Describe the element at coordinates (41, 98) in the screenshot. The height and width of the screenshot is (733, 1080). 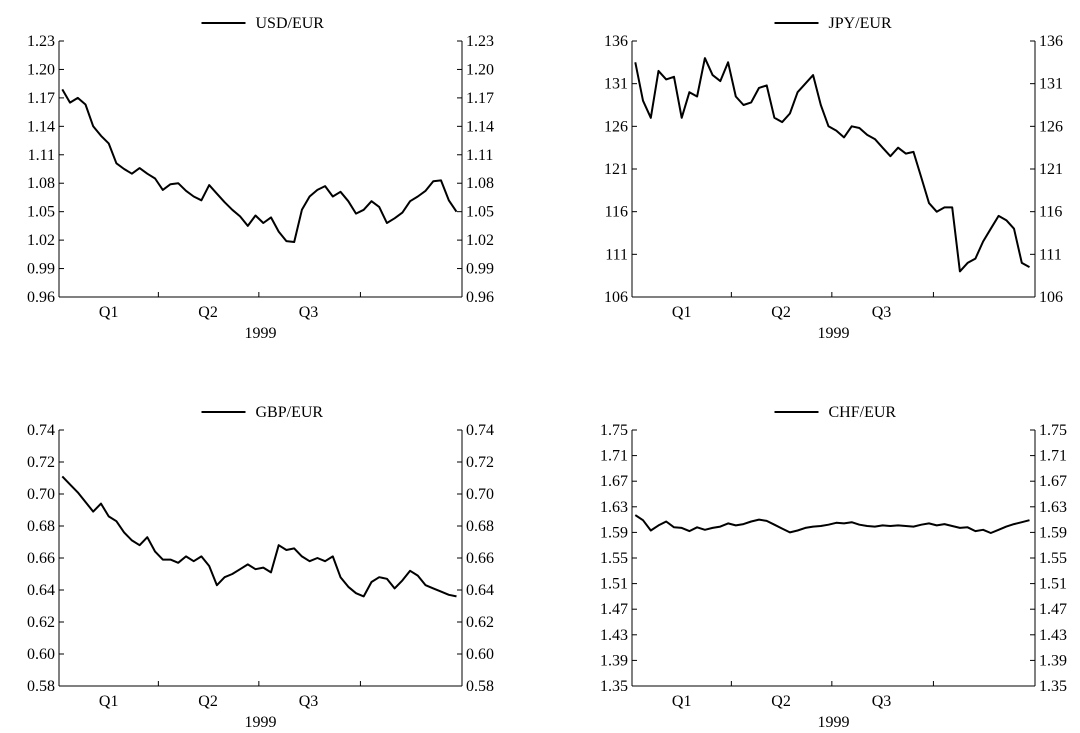
I see `y-tick-label-left: 1.17` at that location.